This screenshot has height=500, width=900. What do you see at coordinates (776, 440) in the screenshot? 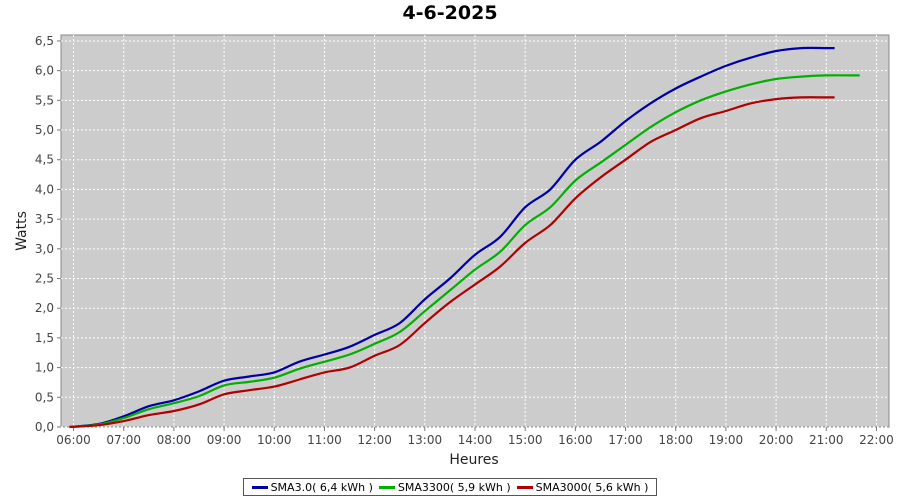
I see `x-tick-label: 20:00` at bounding box center [776, 440].